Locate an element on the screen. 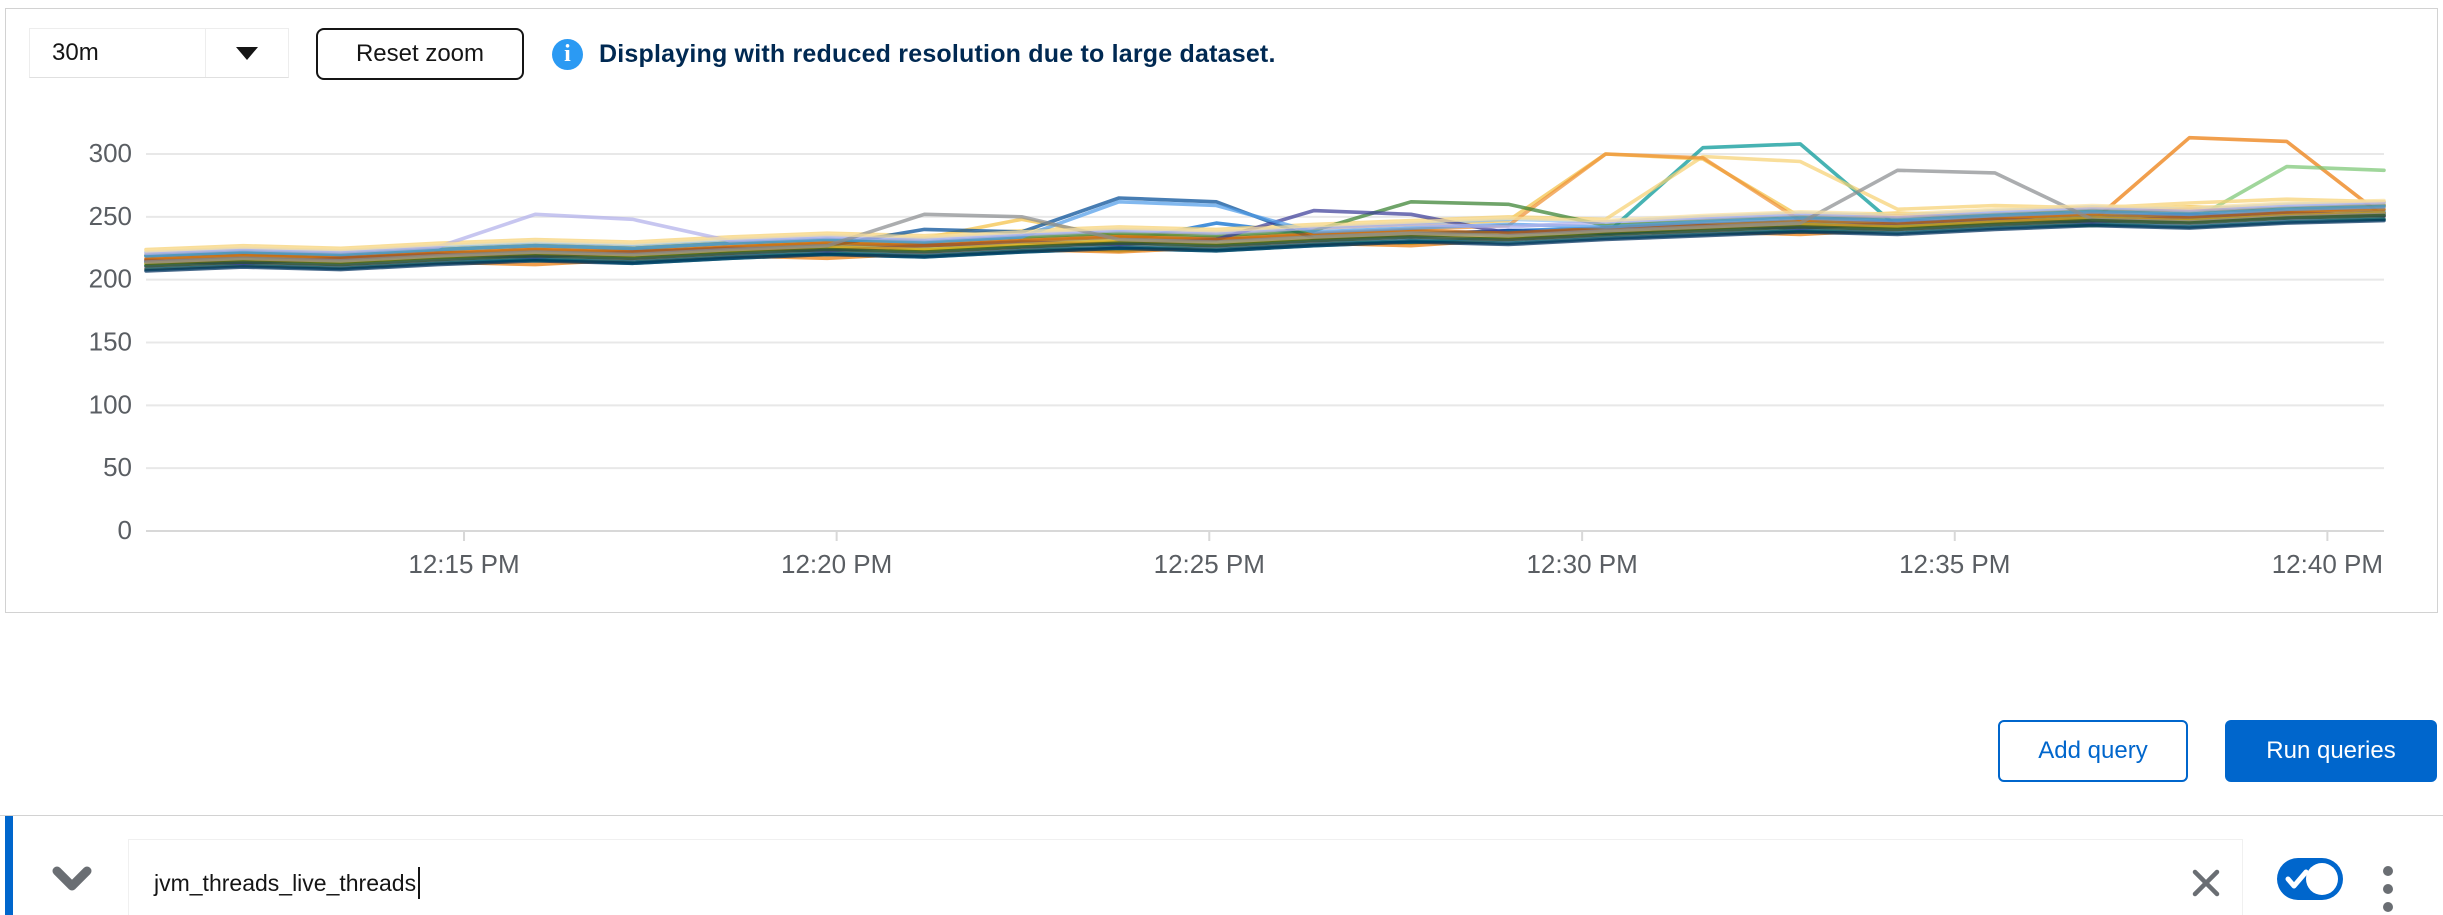 The height and width of the screenshot is (915, 2443). query-expand-button is located at coordinates (72, 879).